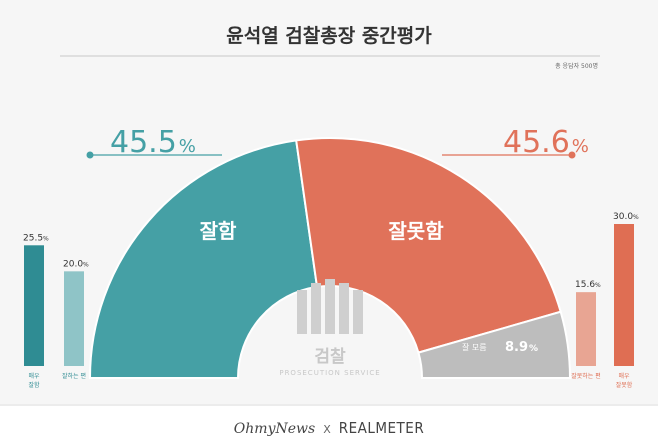 The width and height of the screenshot is (658, 445). Describe the element at coordinates (76, 264) in the screenshot. I see `bar-value-1: 20.0%` at that location.